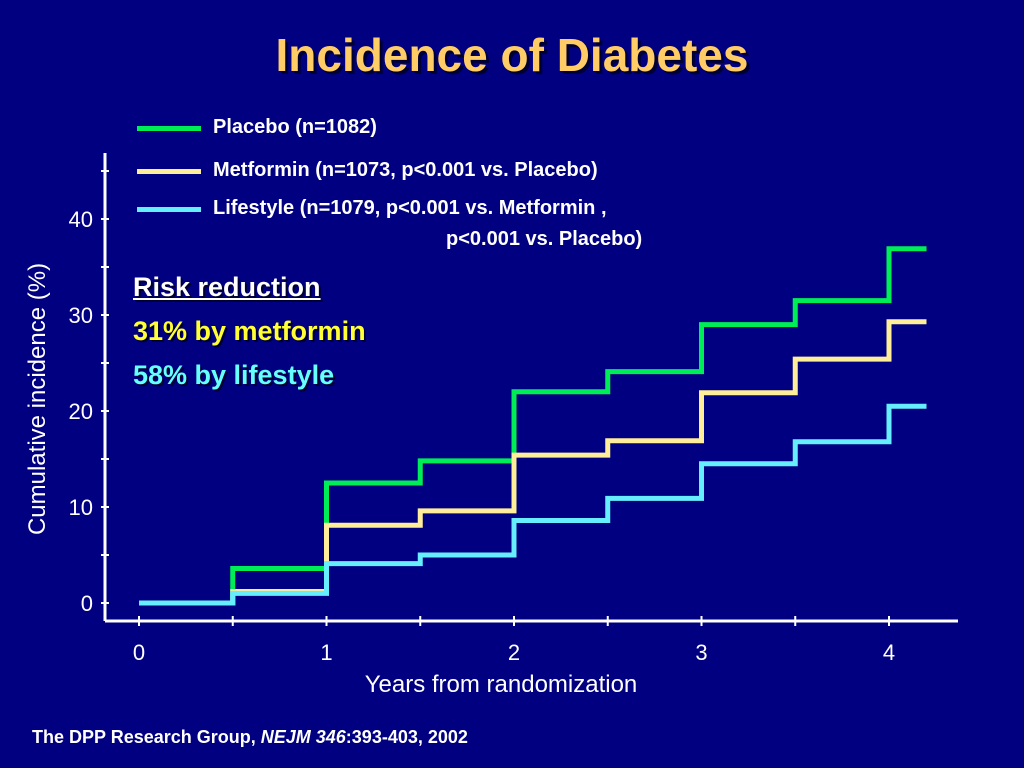 This screenshot has width=1024, height=768. What do you see at coordinates (81, 411) in the screenshot?
I see `y-tick-label: 20` at bounding box center [81, 411].